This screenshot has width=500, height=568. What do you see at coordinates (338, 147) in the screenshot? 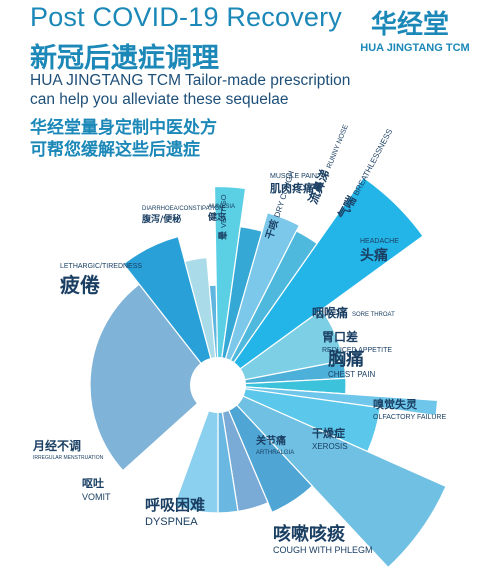
I see `chart-label-en: RUNNY NOSE` at bounding box center [338, 147].